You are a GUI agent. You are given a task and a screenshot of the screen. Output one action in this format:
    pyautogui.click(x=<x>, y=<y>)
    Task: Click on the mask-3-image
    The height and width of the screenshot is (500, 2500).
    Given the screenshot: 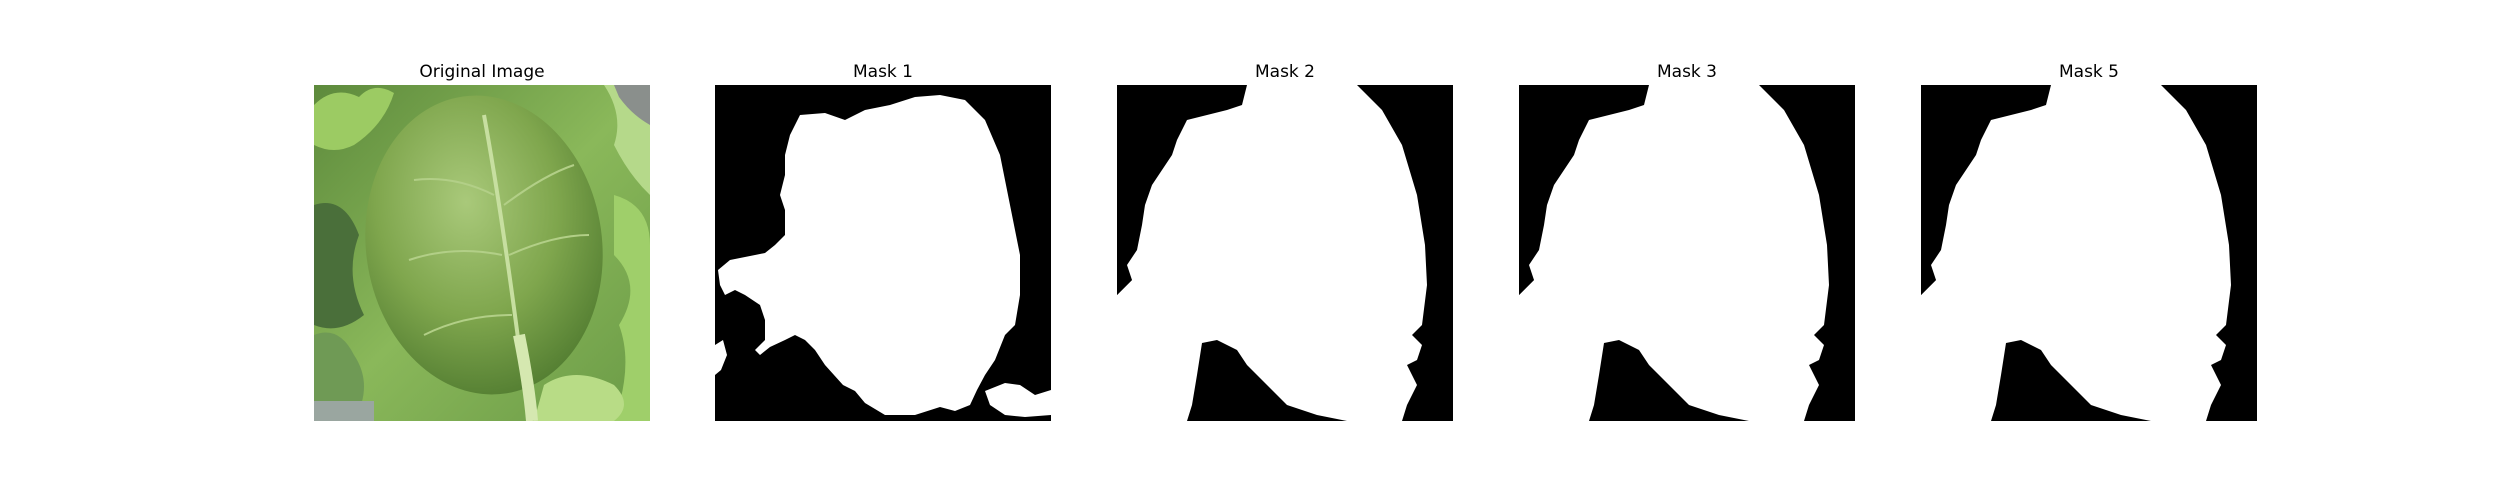 What is the action you would take?
    pyautogui.click(x=1687, y=253)
    